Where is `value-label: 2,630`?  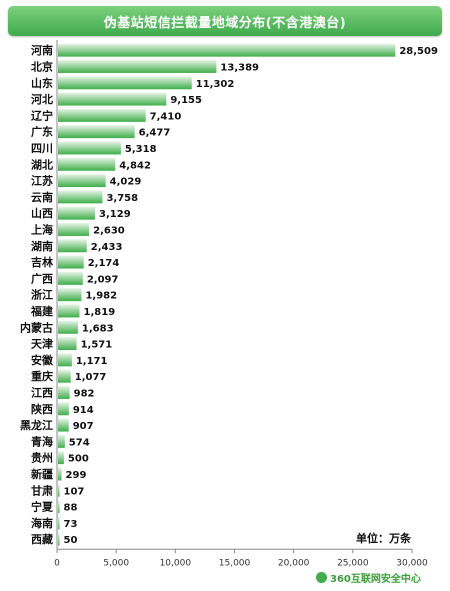
value-label: 2,630 is located at coordinates (109, 230).